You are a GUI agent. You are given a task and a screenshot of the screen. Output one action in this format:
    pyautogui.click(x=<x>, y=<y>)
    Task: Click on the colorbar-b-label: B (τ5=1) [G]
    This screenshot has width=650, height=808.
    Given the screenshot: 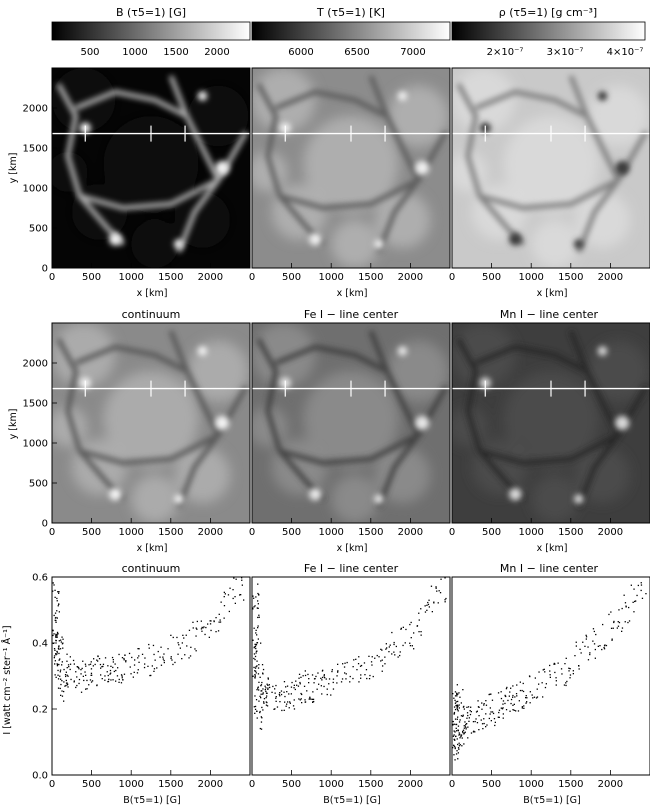 What is the action you would take?
    pyautogui.click(x=151, y=12)
    